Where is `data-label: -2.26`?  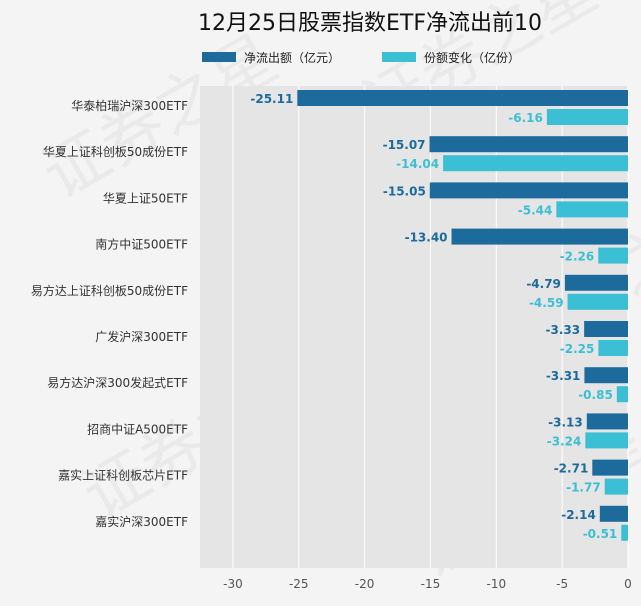 data-label: -2.26 is located at coordinates (577, 257).